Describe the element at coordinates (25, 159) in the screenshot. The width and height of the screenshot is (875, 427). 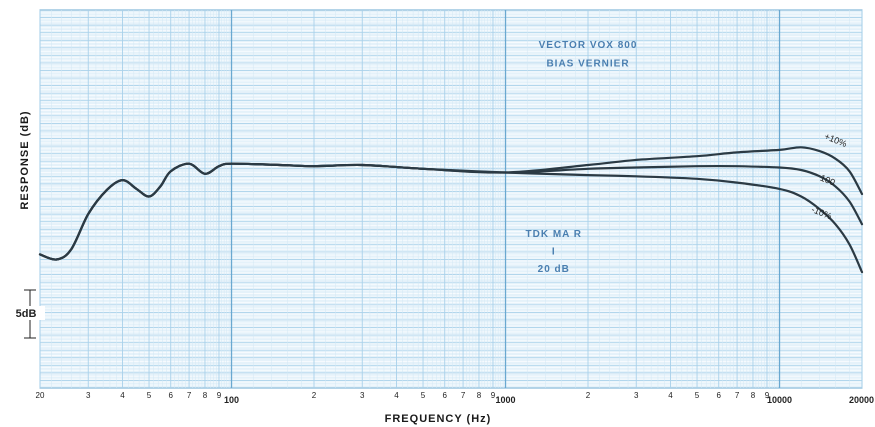
I see `y-axis-title: RESPONSE (dB)` at that location.